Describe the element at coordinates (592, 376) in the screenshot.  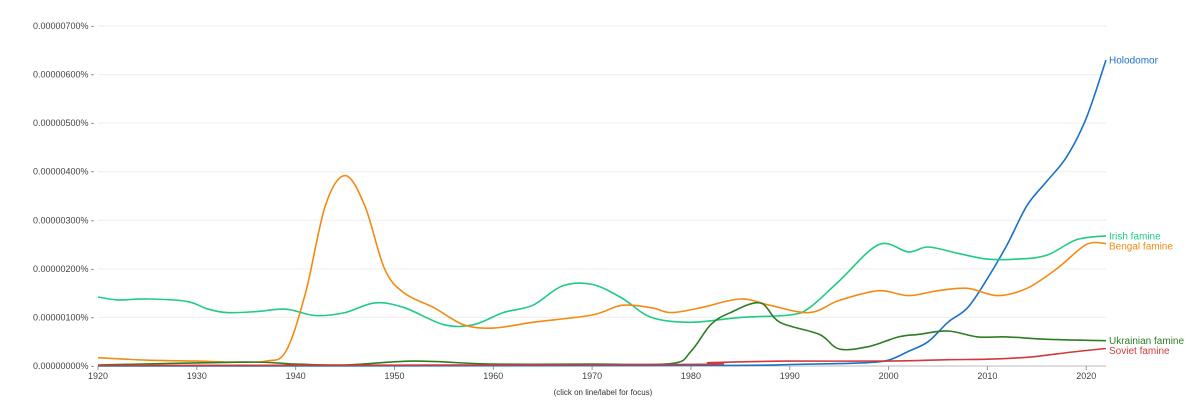
I see `x-tick-label: 1970` at that location.